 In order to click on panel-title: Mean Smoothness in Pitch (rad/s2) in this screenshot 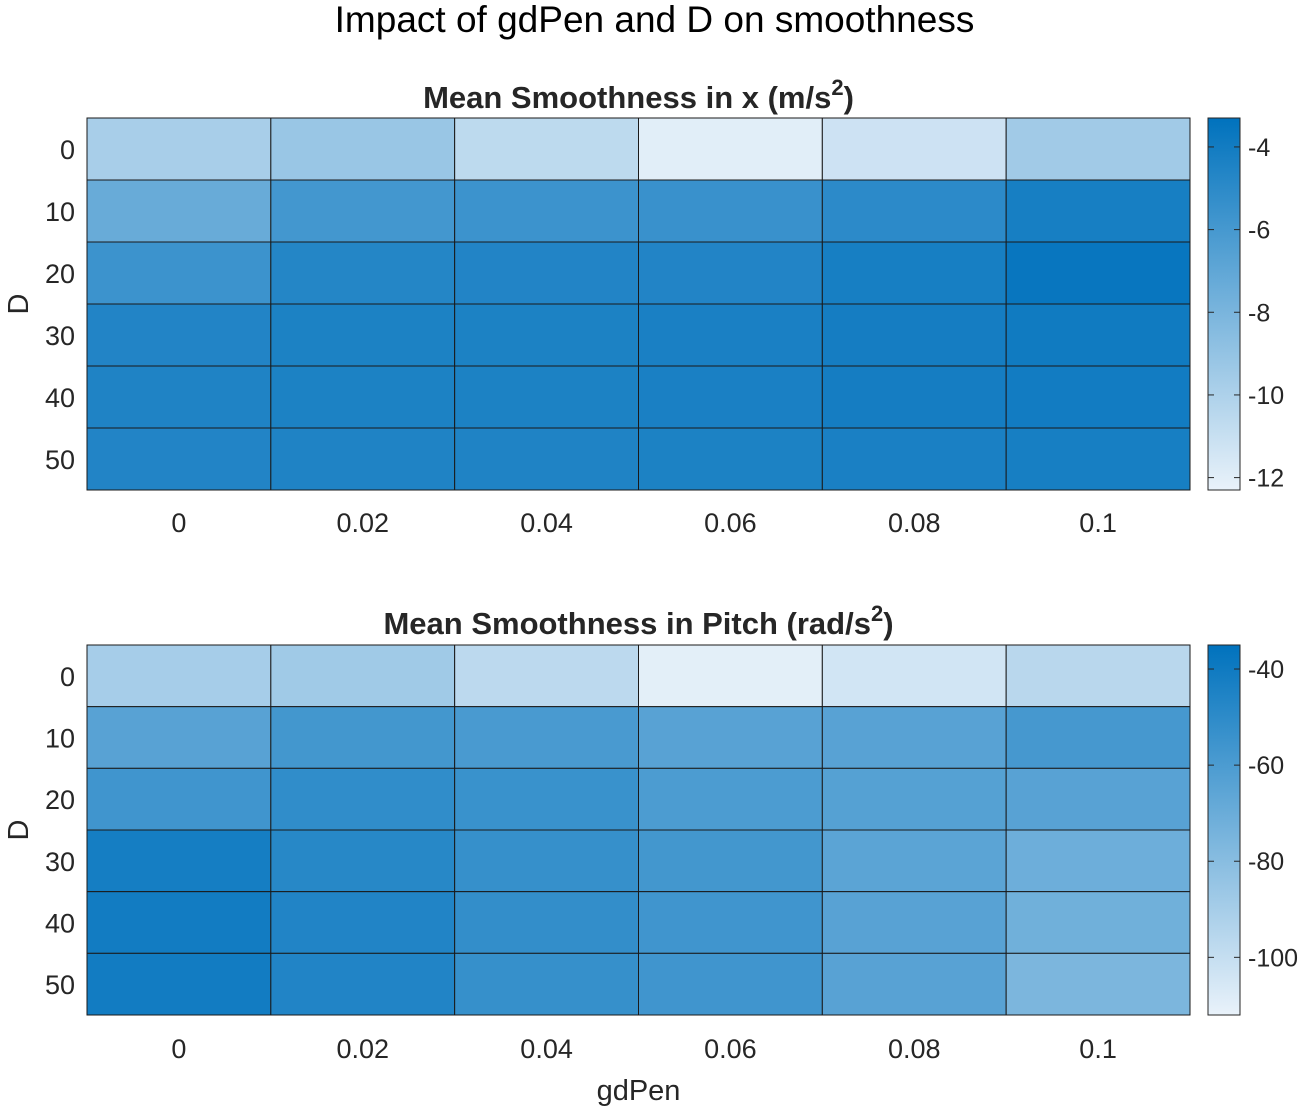, I will do `click(638, 621)`.